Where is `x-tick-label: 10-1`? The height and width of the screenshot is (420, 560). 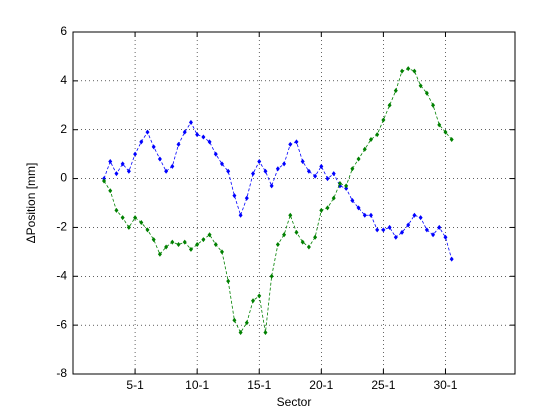 x-tick-label: 10-1 is located at coordinates (197, 385).